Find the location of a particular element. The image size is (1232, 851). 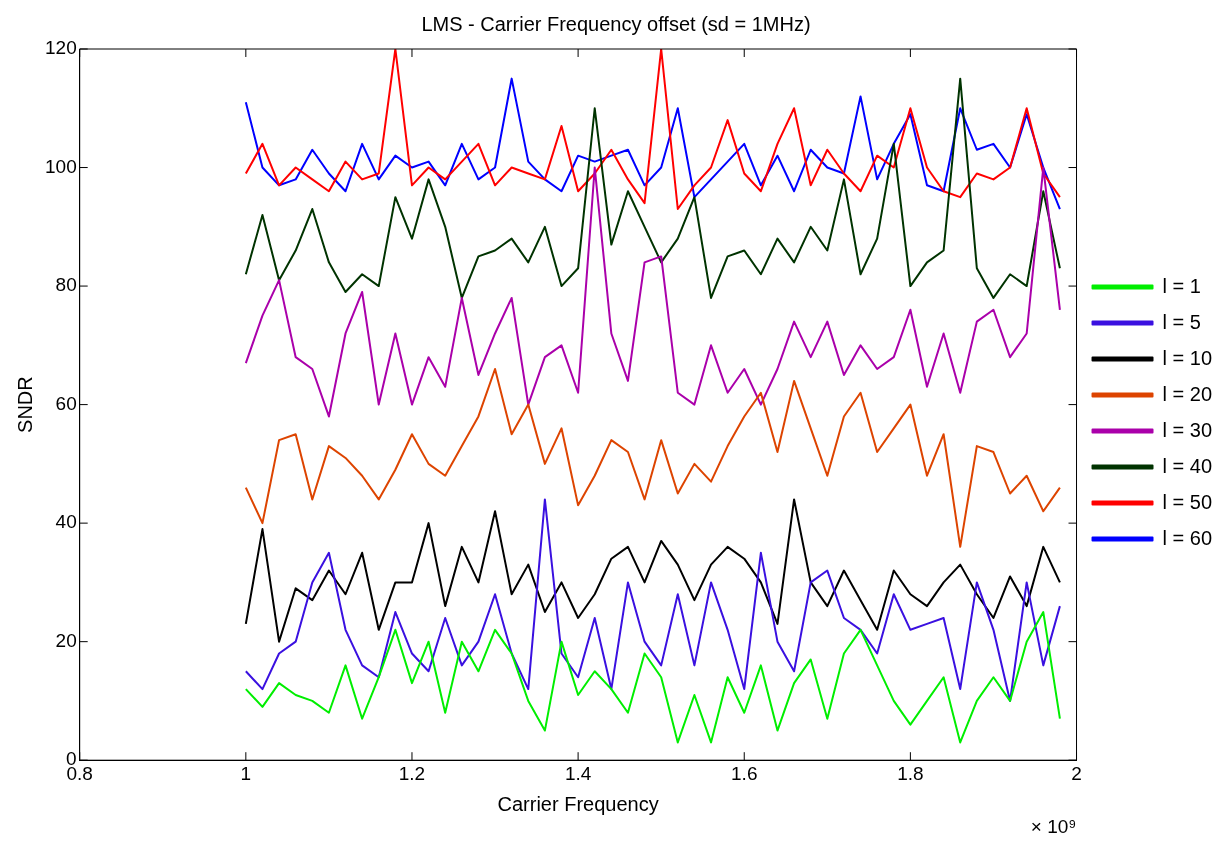

y-tick-label: 20 is located at coordinates (66, 640).